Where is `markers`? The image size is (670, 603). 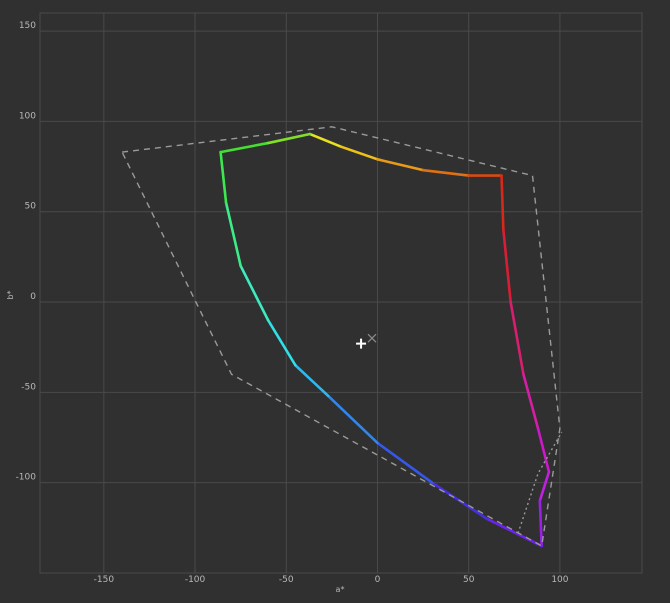 markers is located at coordinates (366, 341).